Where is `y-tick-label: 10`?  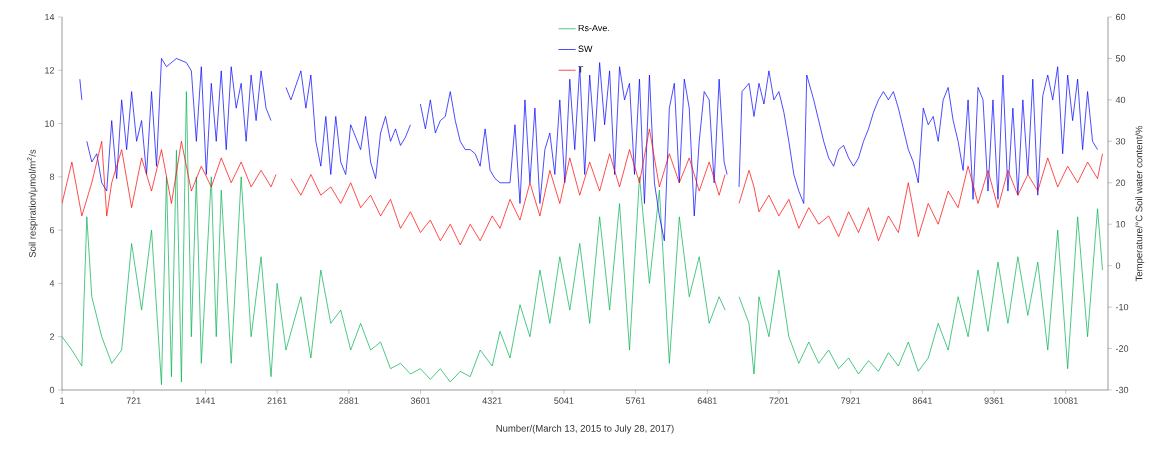
y-tick-label: 10 is located at coordinates (50, 123).